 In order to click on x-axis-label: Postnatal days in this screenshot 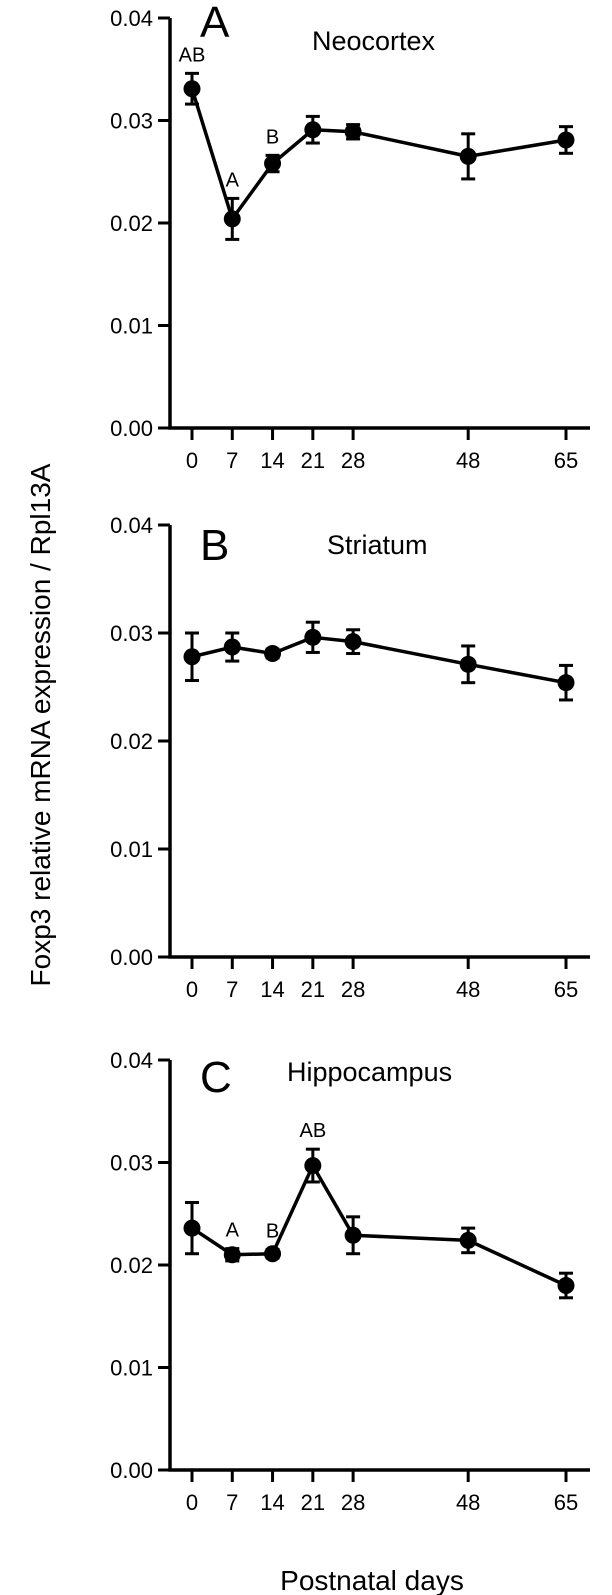, I will do `click(372, 1580)`.